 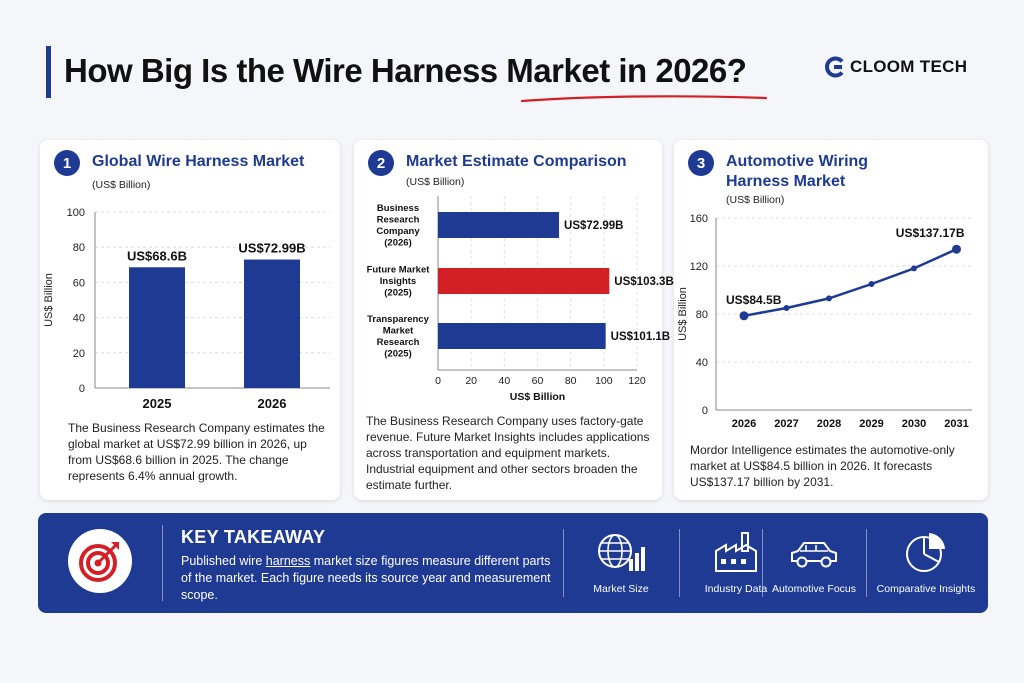 I want to click on x-tick-label: 2031, so click(x=956, y=424).